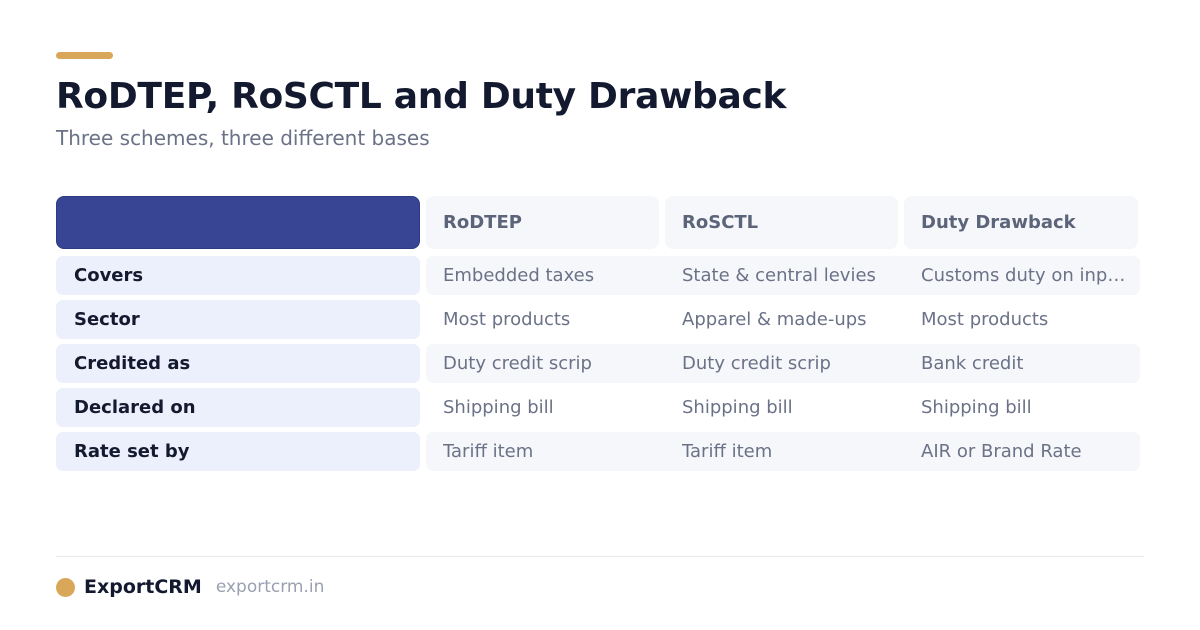 This screenshot has width=1200, height=630. What do you see at coordinates (238, 275) in the screenshot?
I see `row-label: Covers` at bounding box center [238, 275].